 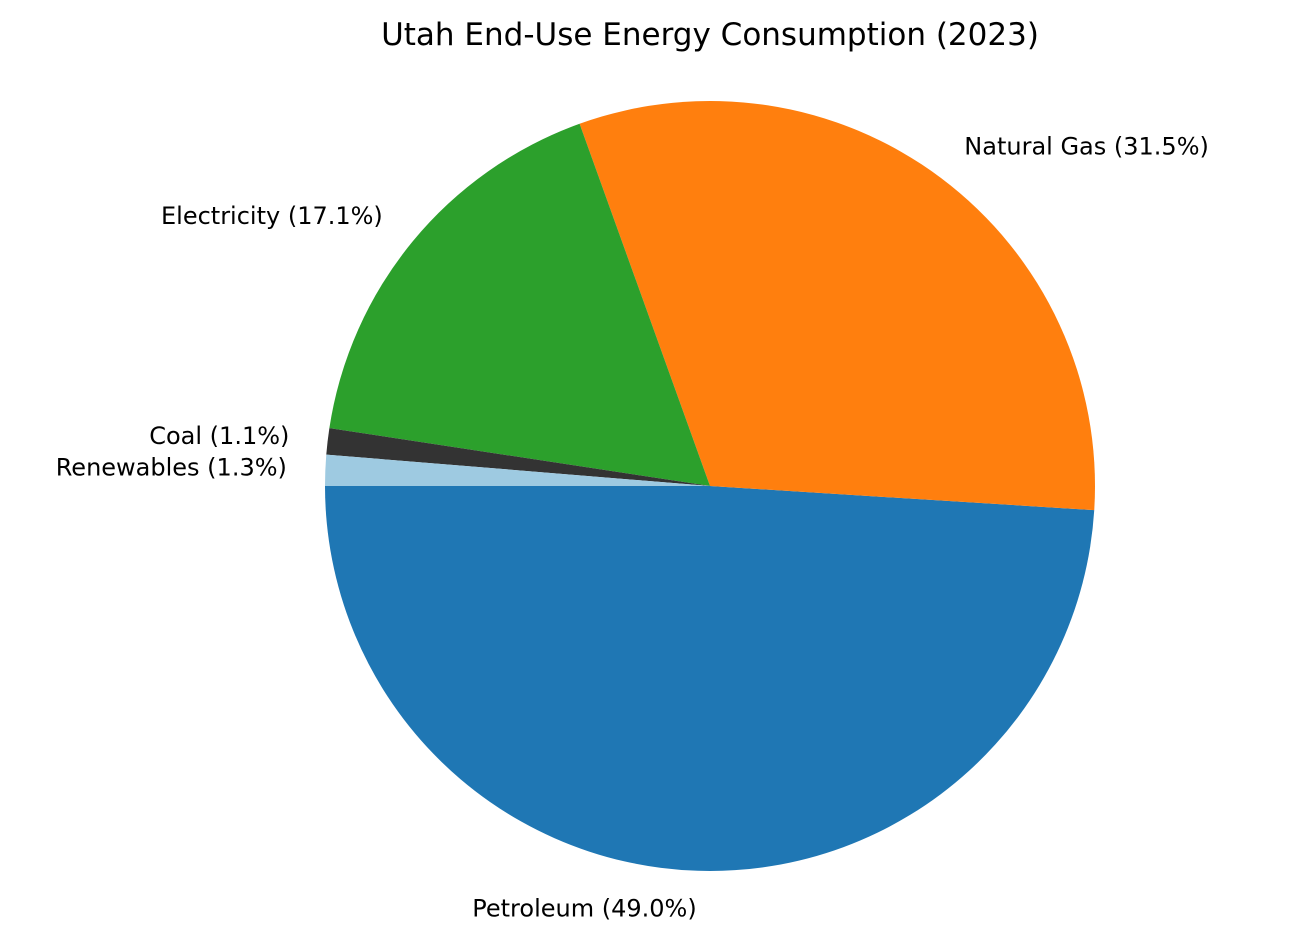 What do you see at coordinates (219, 436) in the screenshot?
I see `pie-label-coal: Coal (1.1%)` at bounding box center [219, 436].